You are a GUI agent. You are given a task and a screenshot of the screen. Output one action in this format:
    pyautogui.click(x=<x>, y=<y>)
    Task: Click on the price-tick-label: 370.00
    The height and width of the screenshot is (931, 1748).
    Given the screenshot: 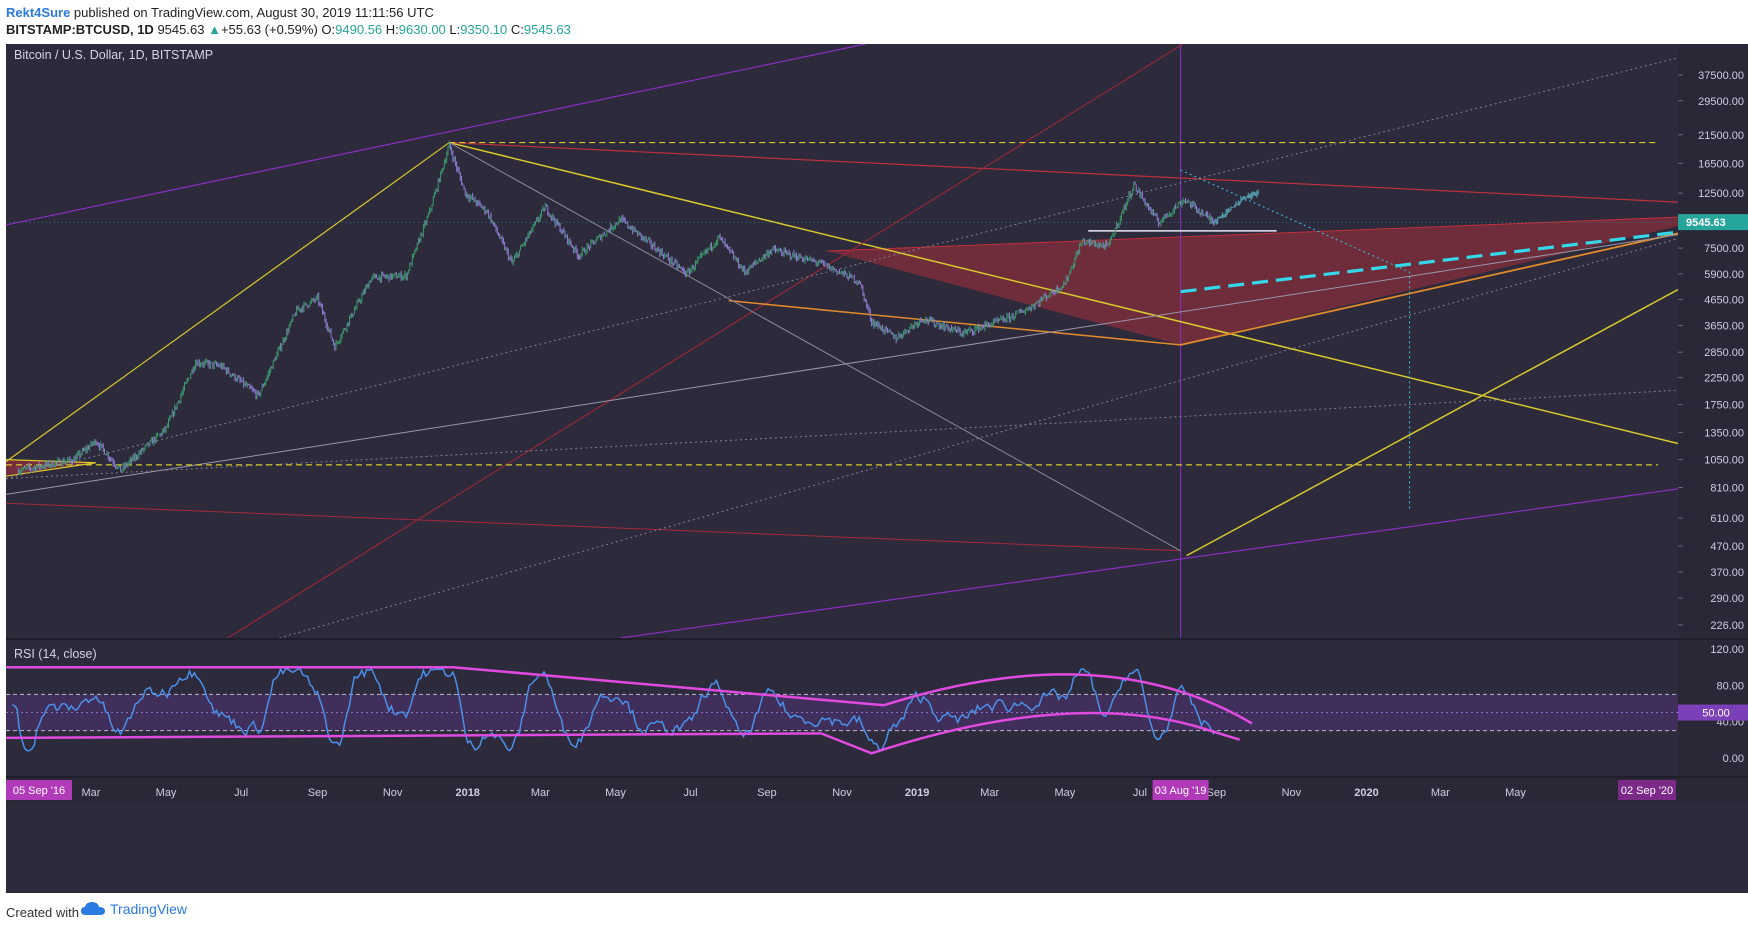 What is the action you would take?
    pyautogui.click(x=1727, y=573)
    